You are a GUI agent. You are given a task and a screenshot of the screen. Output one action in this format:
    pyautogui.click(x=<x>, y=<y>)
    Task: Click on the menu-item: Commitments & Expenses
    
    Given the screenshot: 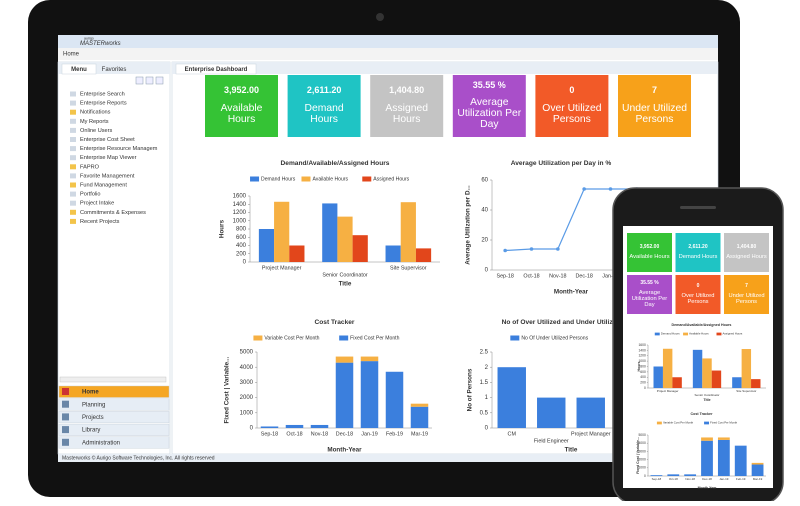 What is the action you would take?
    pyautogui.click(x=113, y=213)
    